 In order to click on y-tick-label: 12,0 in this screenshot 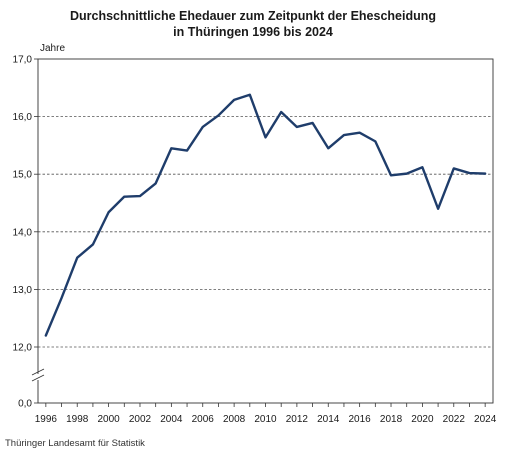, I will do `click(23, 348)`.